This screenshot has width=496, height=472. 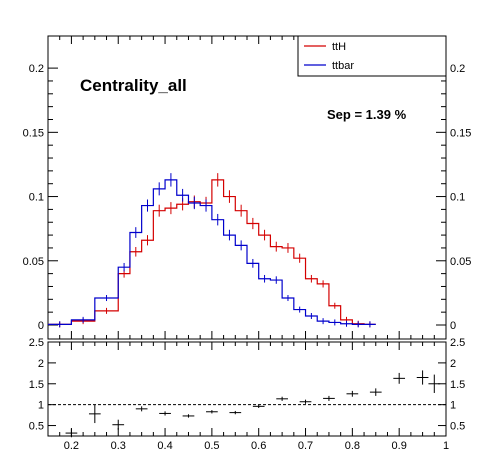 What do you see at coordinates (399, 446) in the screenshot?
I see `ratio-xtick-label: 0.9` at bounding box center [399, 446].